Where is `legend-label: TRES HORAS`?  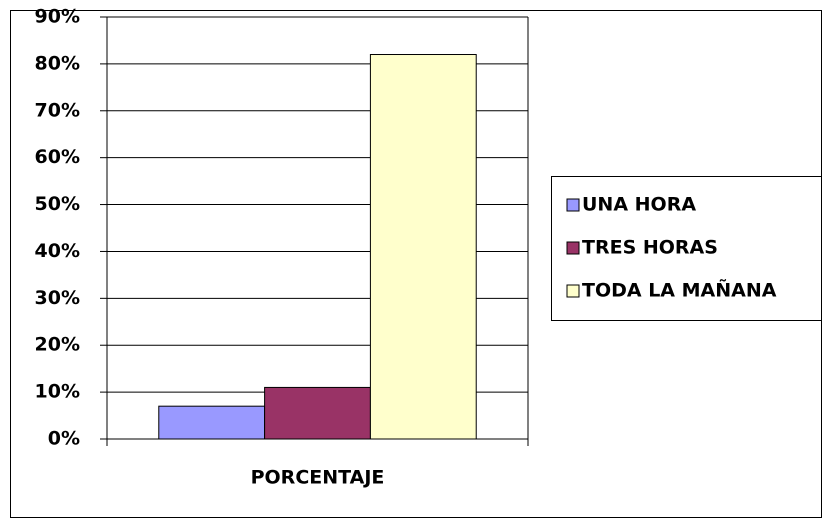 legend-label: TRES HORAS is located at coordinates (650, 248).